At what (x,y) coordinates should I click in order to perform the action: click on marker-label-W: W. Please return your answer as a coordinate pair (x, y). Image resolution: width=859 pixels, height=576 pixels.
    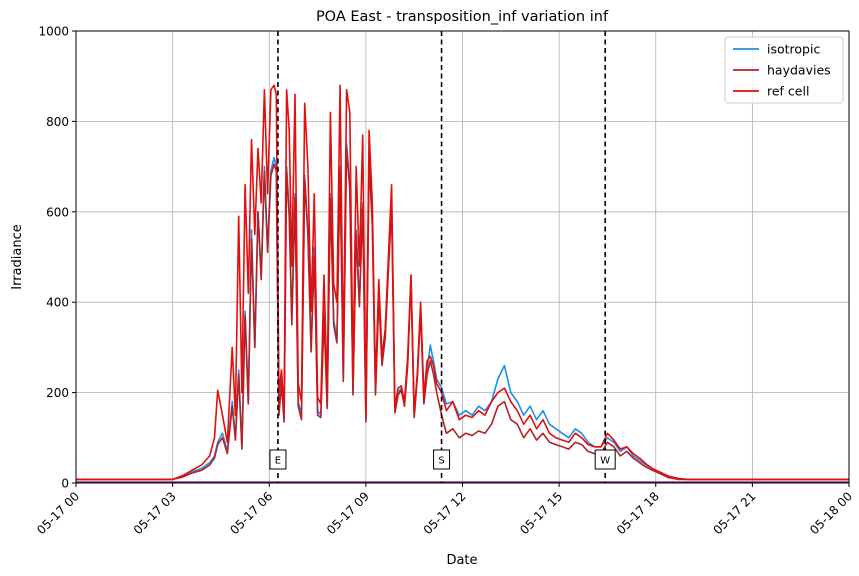
    Looking at the image, I should click on (605, 461).